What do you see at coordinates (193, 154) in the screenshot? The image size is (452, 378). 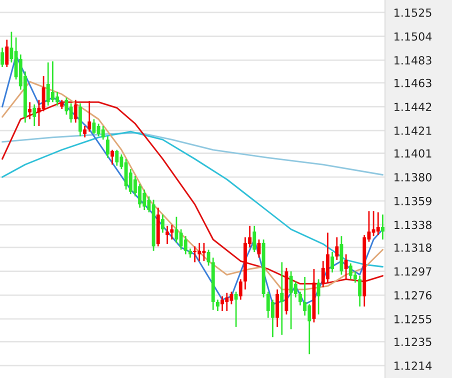 I see `line-series` at bounding box center [193, 154].